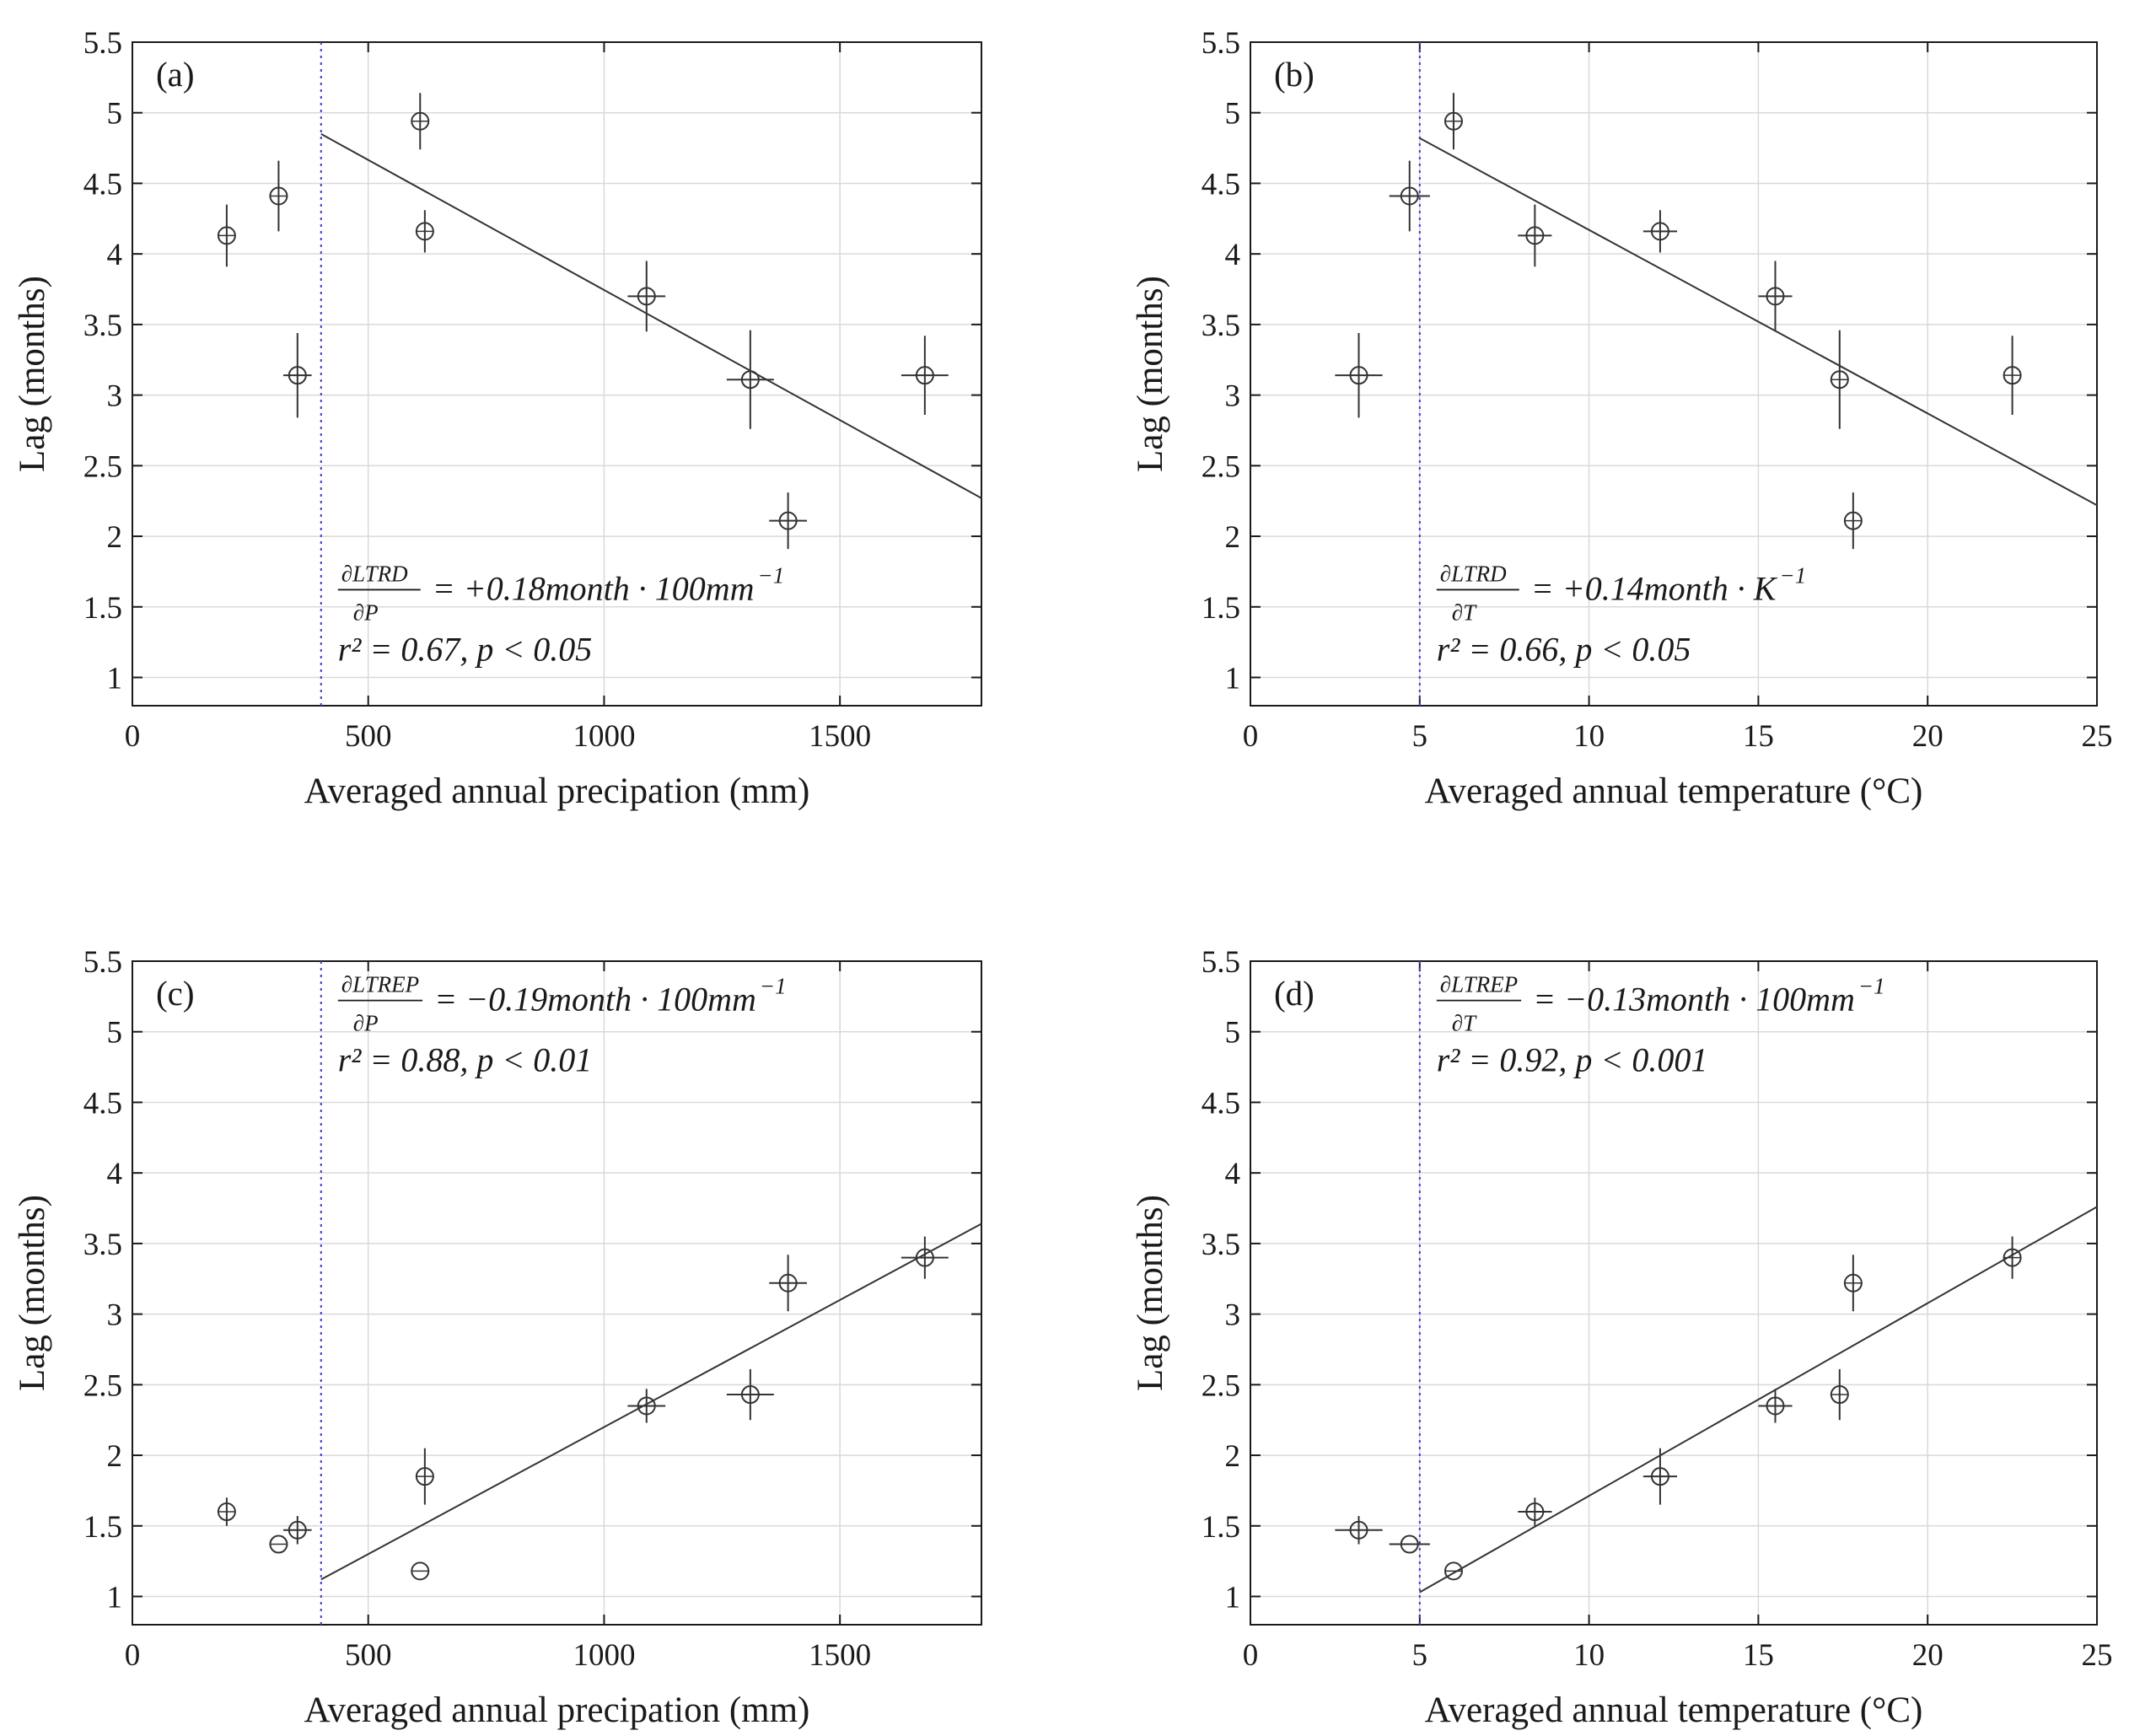  What do you see at coordinates (1420, 736) in the screenshot?
I see `x-tick-label: 5` at bounding box center [1420, 736].